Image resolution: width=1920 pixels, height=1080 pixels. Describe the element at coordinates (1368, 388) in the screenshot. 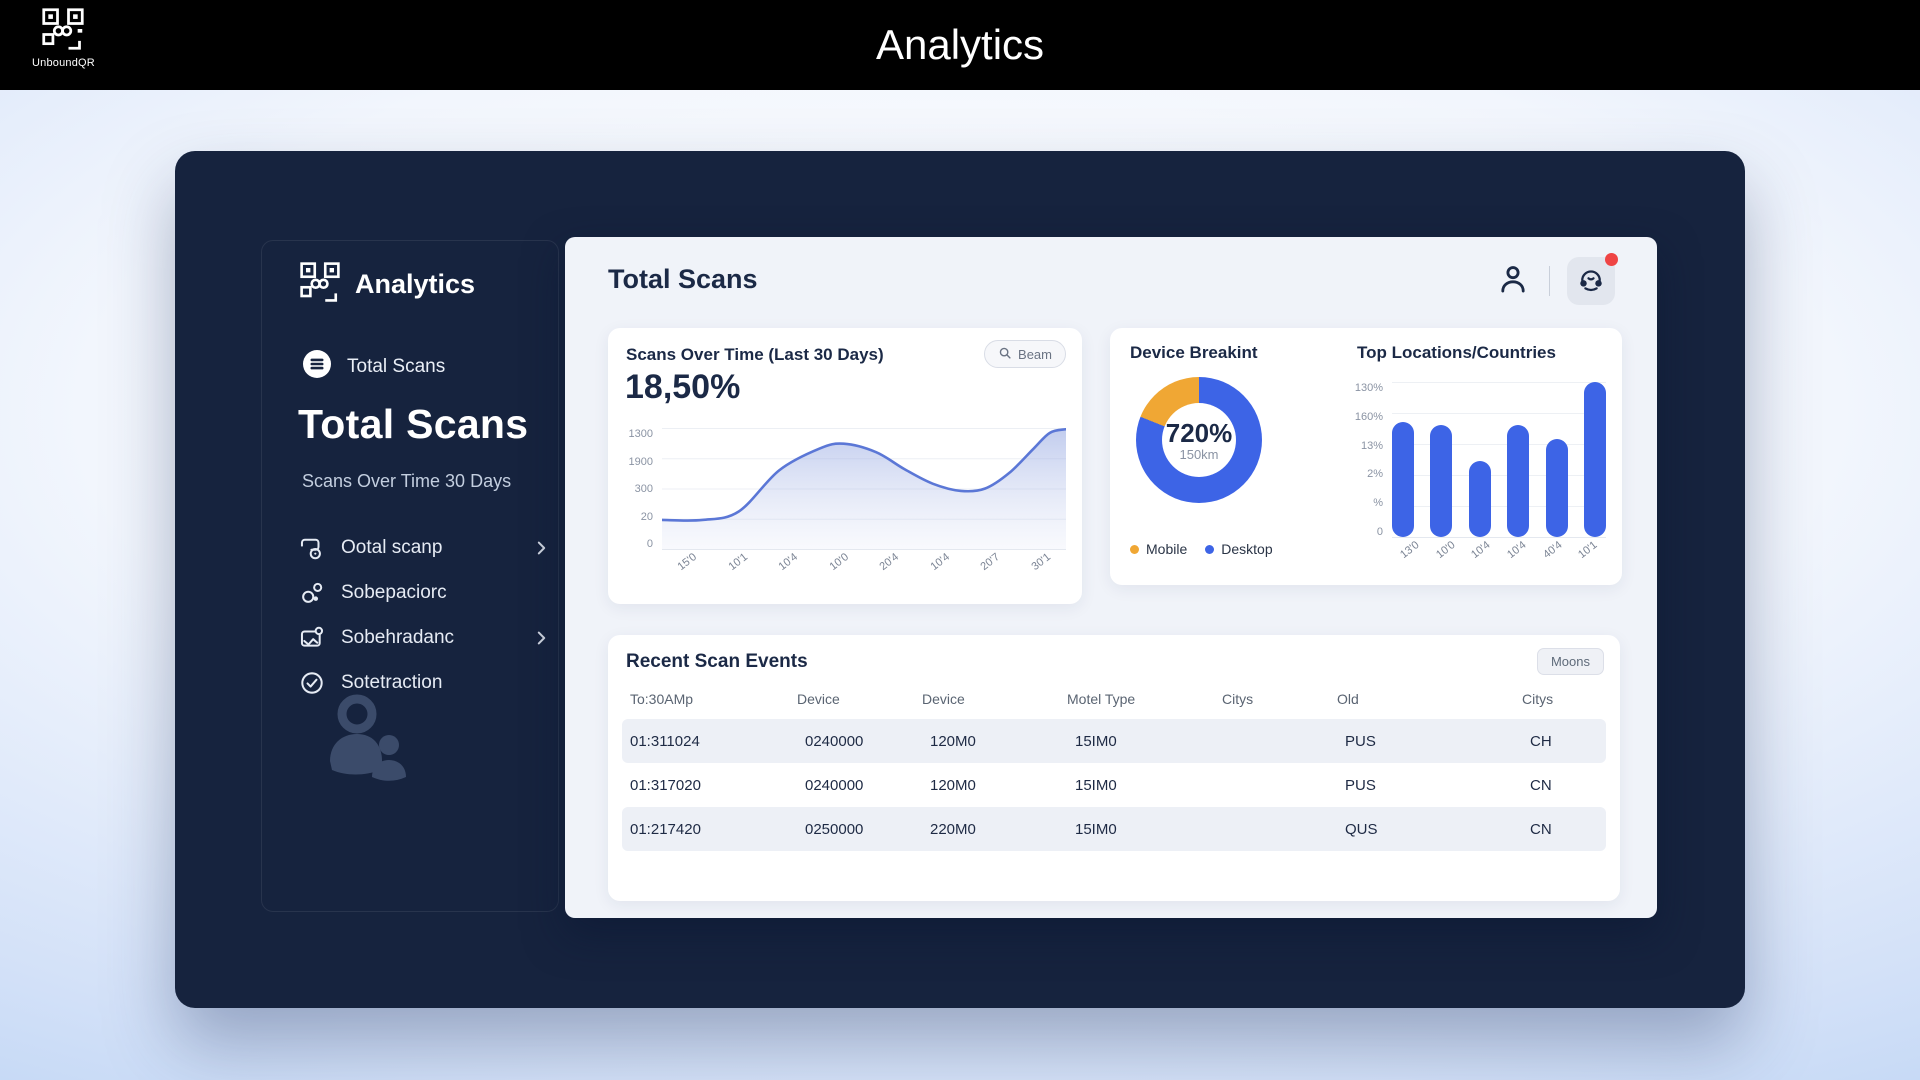

I see `y-axis-label: 130%` at that location.